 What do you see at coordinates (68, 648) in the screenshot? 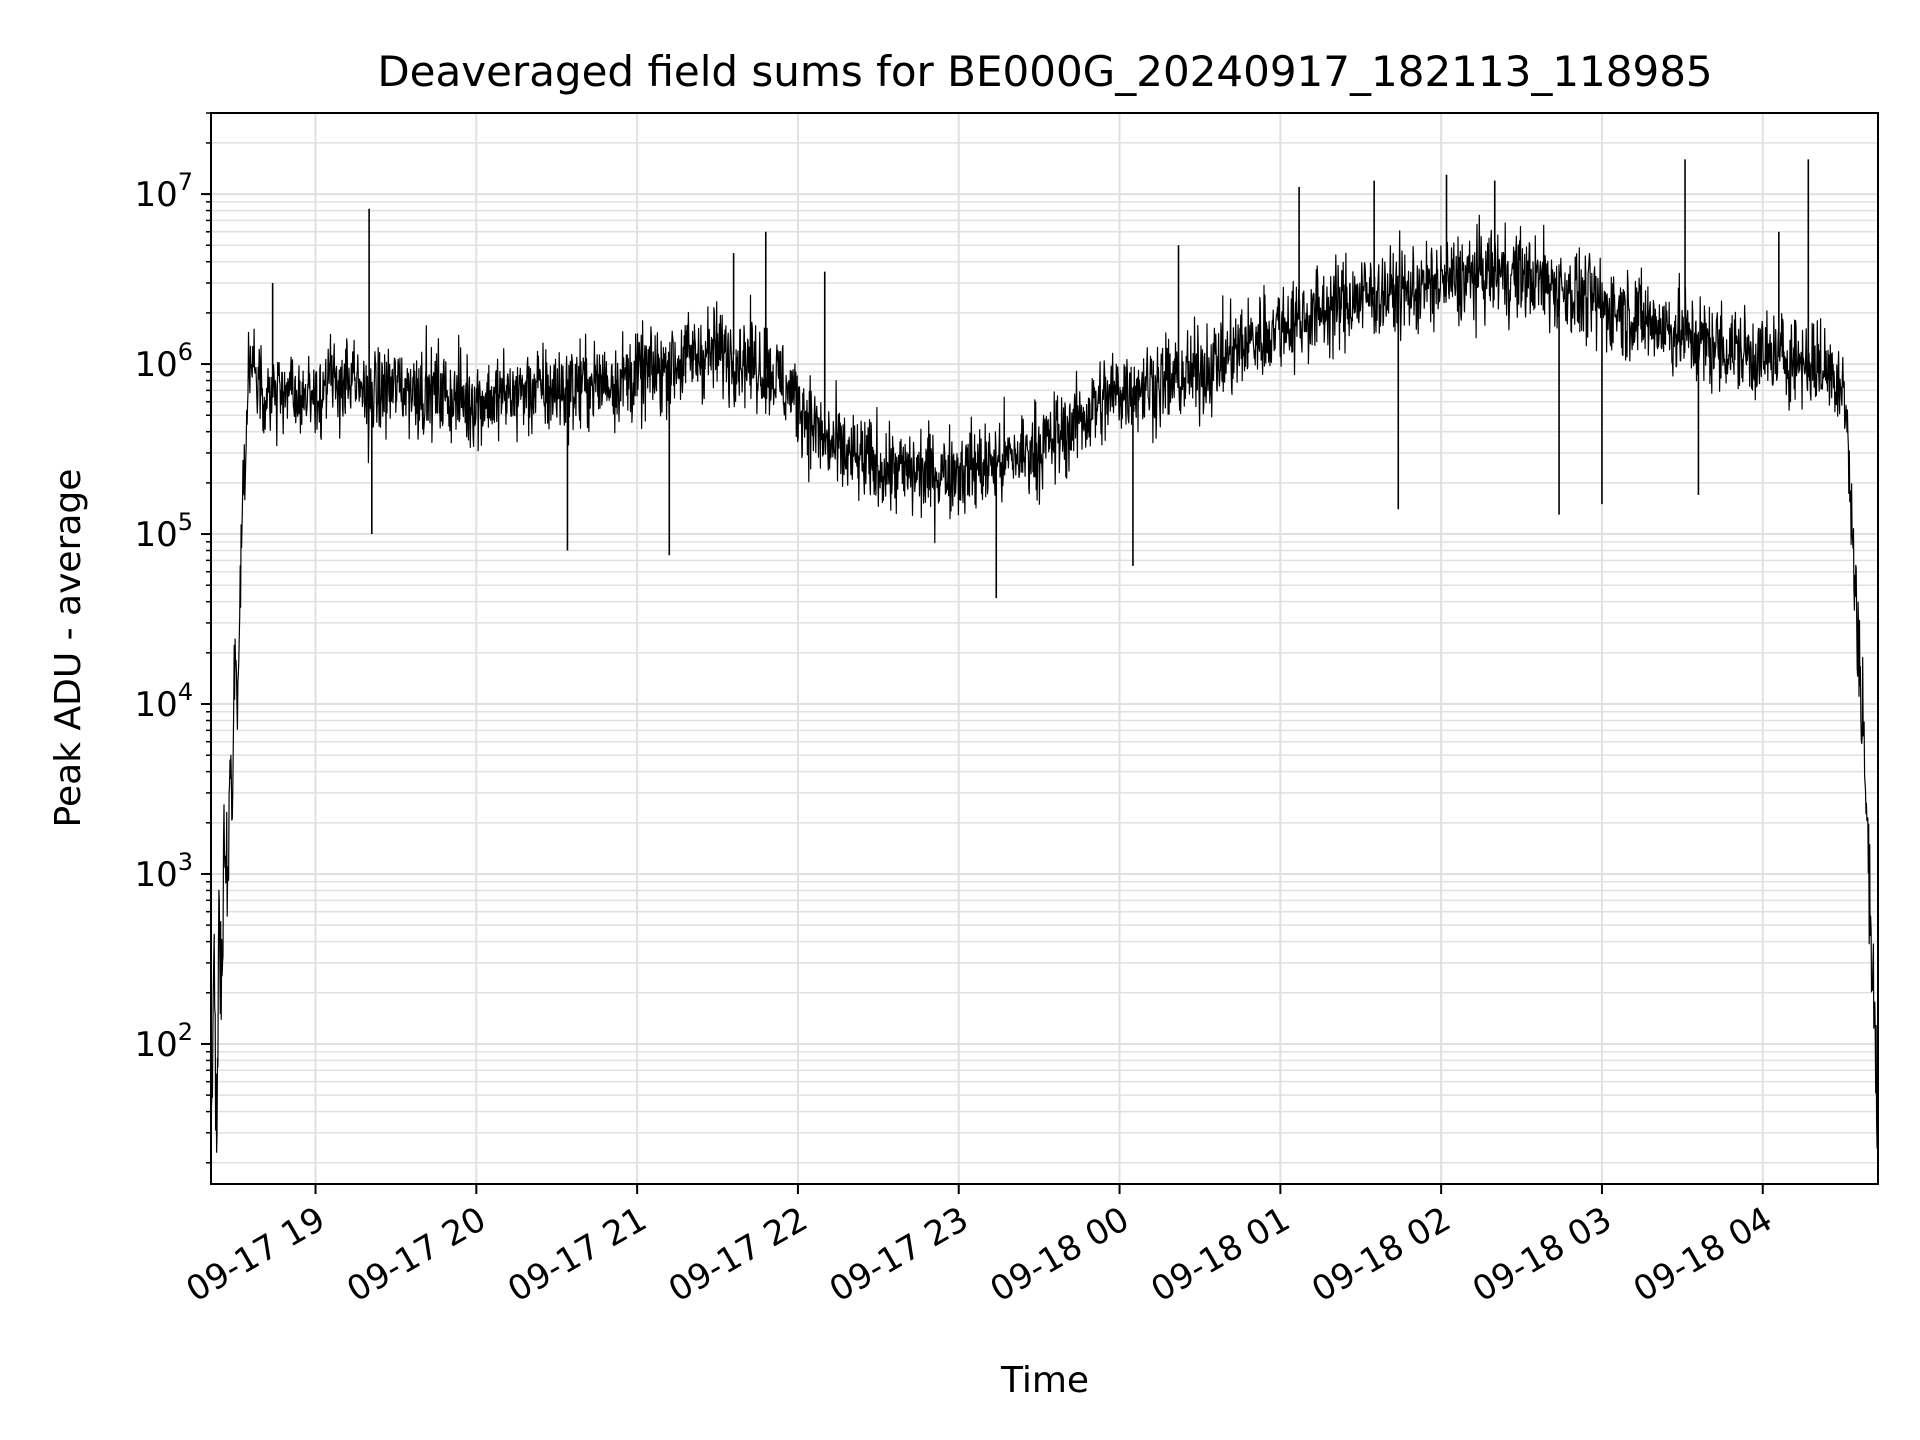
I see `y-axis-label: Peak ADU - average` at bounding box center [68, 648].